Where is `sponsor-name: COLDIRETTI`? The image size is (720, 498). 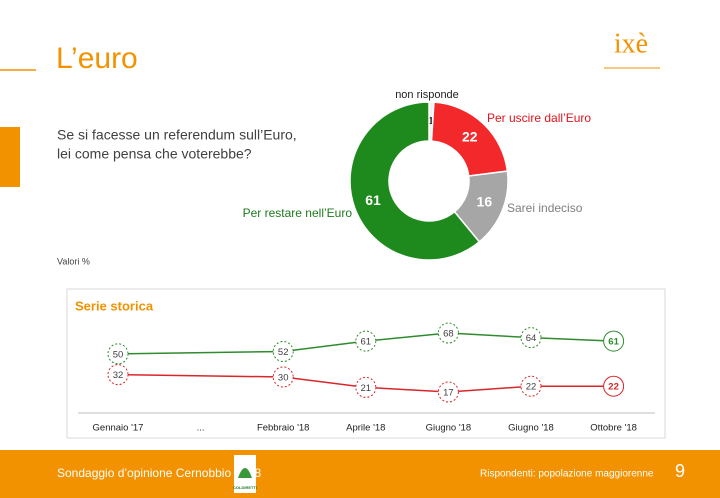 sponsor-name: COLDIRETTI is located at coordinates (245, 487).